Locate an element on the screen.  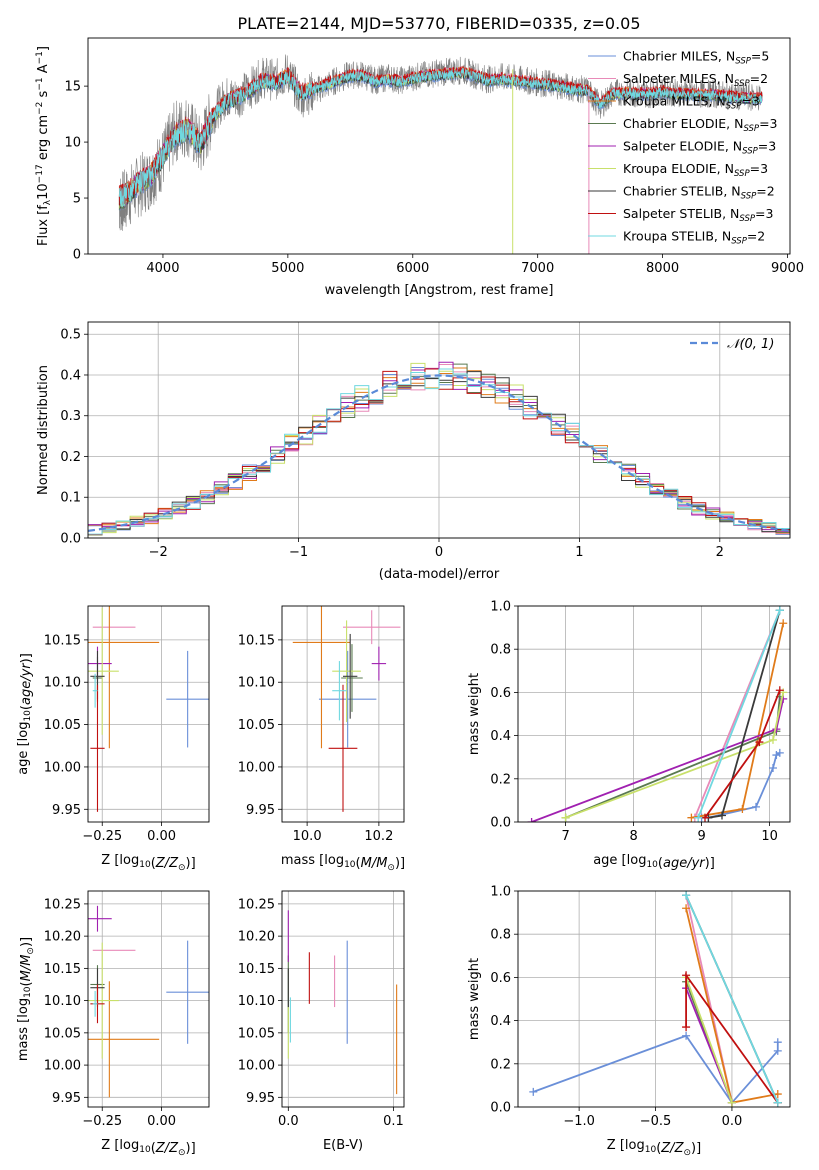
legend-label: Salpeter STELIB, NSSP=3 is located at coordinates (698, 215).